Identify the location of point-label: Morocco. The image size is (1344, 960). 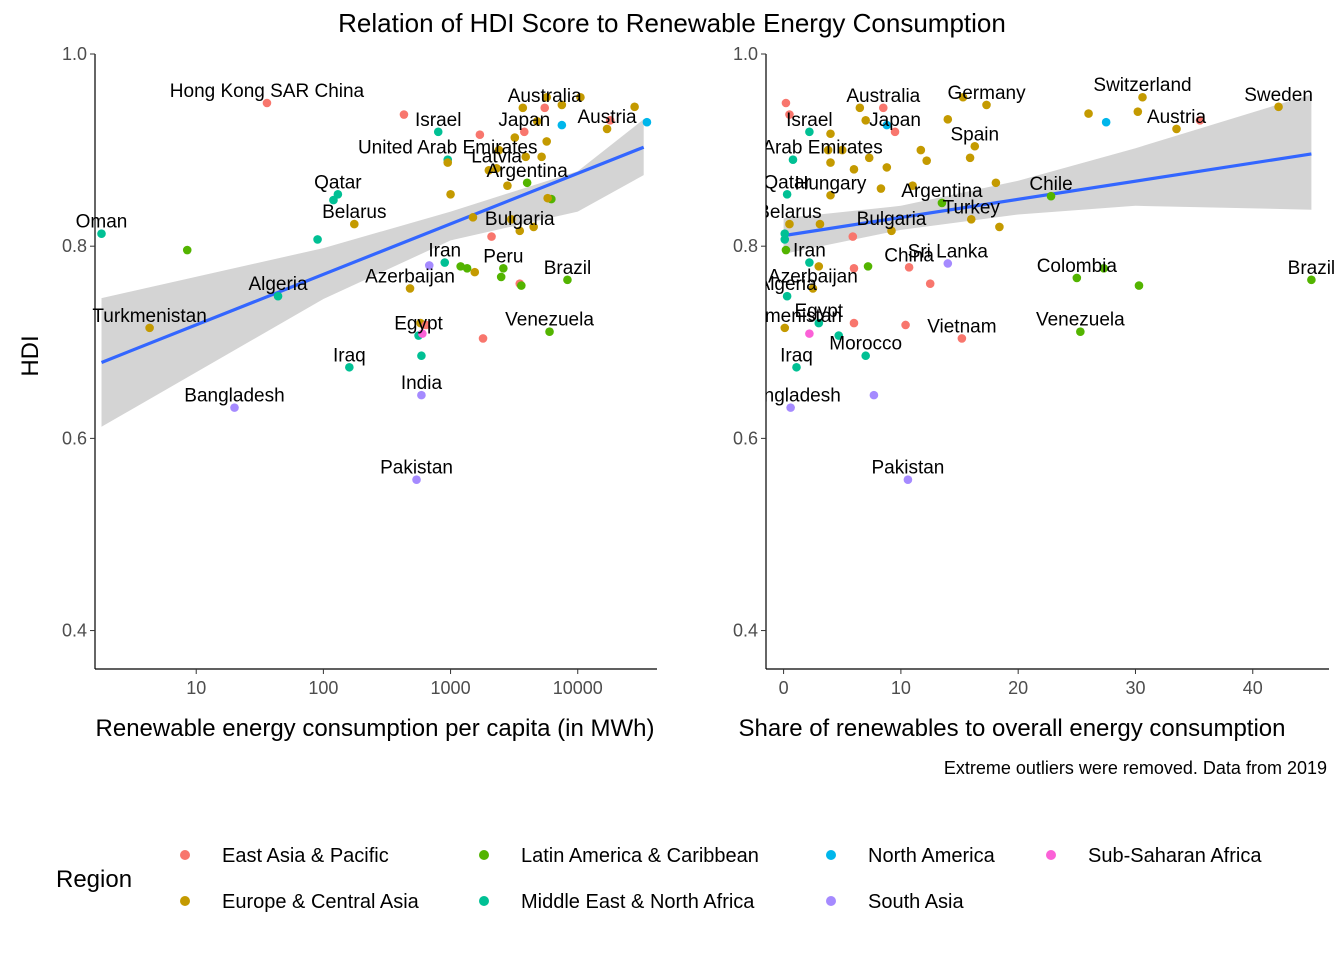
(865, 344).